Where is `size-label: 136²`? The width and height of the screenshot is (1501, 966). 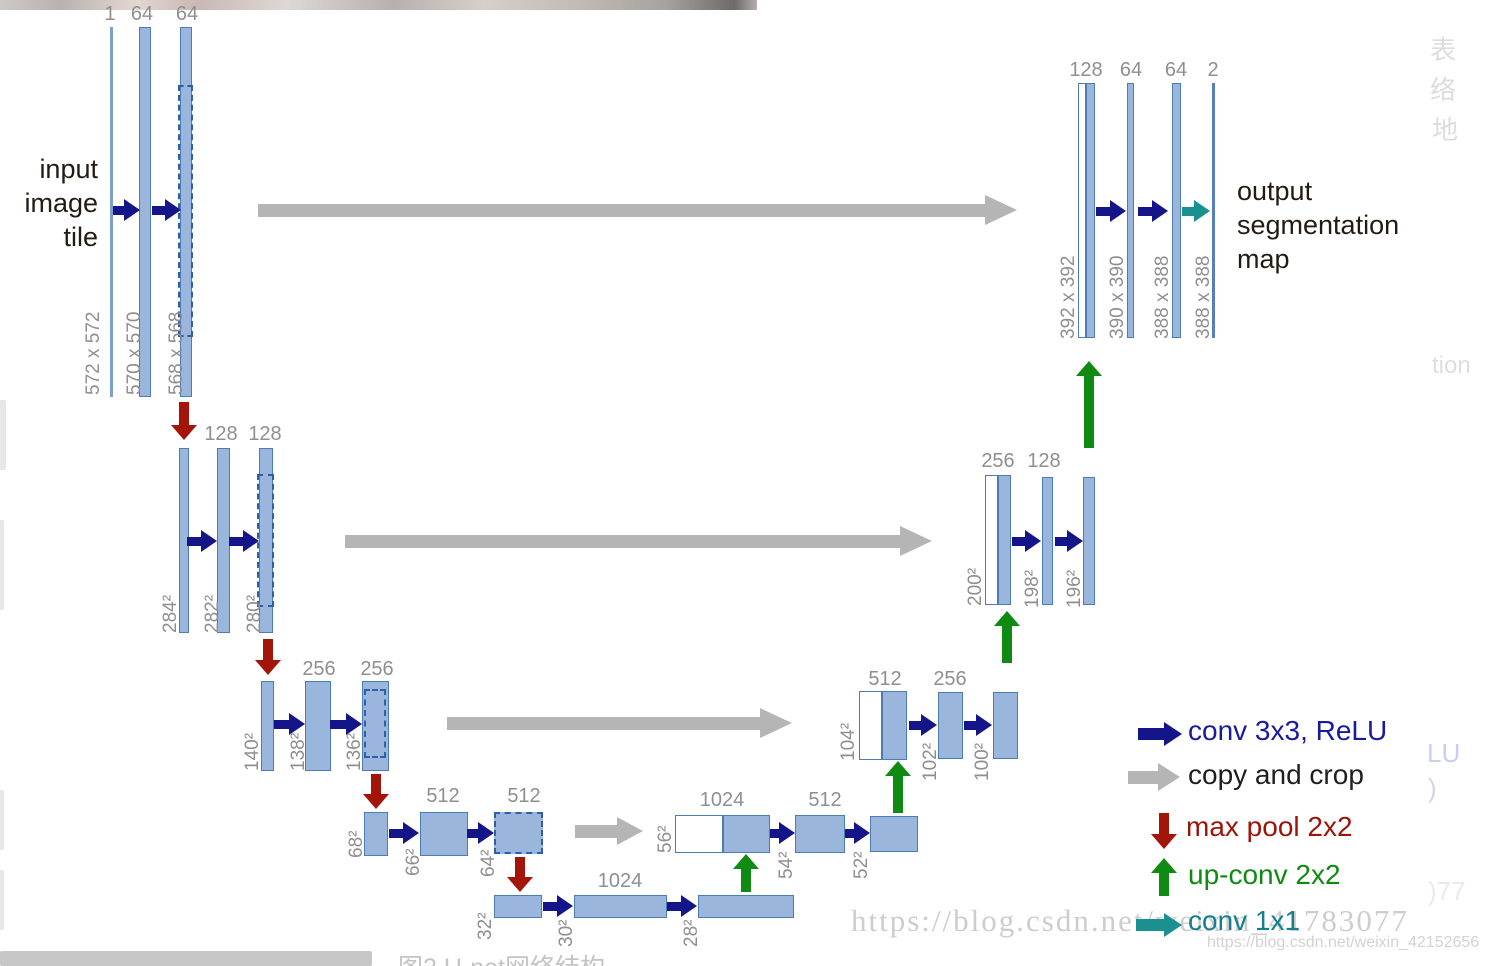 size-label: 136² is located at coordinates (354, 751).